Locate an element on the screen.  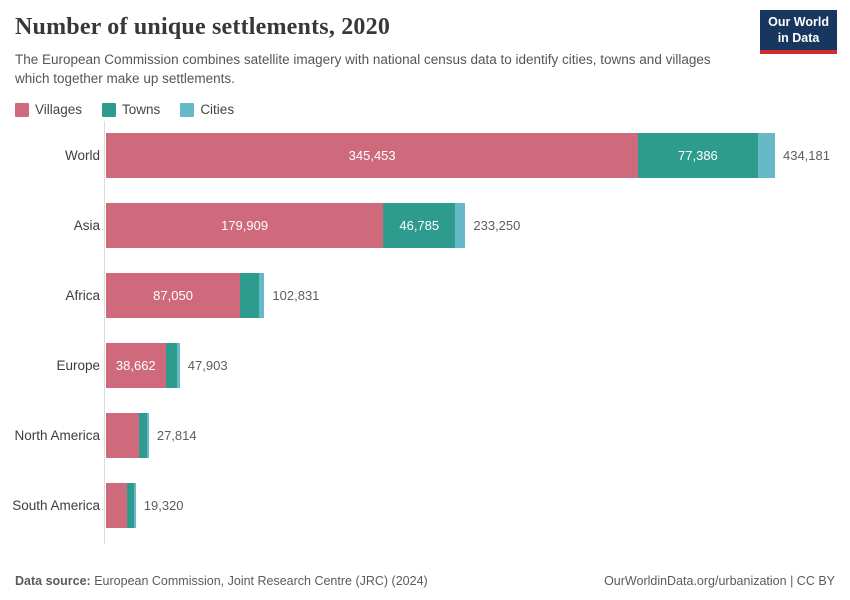
total-value-label: 102,831 is located at coordinates (296, 296).